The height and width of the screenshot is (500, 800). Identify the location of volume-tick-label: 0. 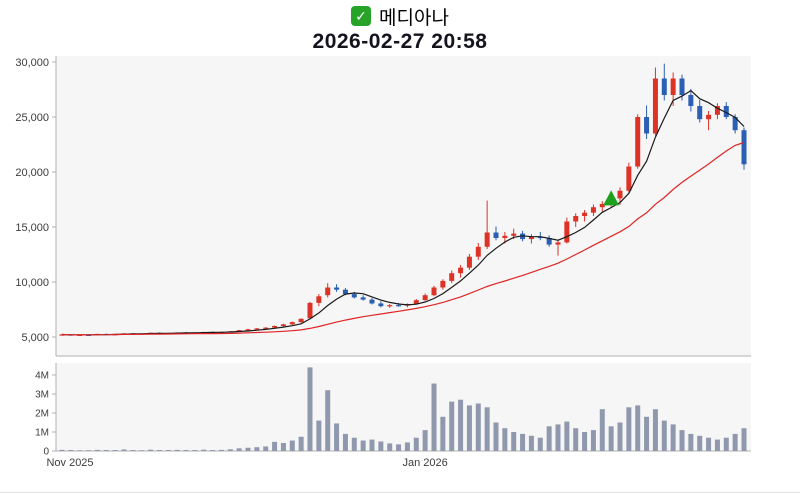
(46, 452).